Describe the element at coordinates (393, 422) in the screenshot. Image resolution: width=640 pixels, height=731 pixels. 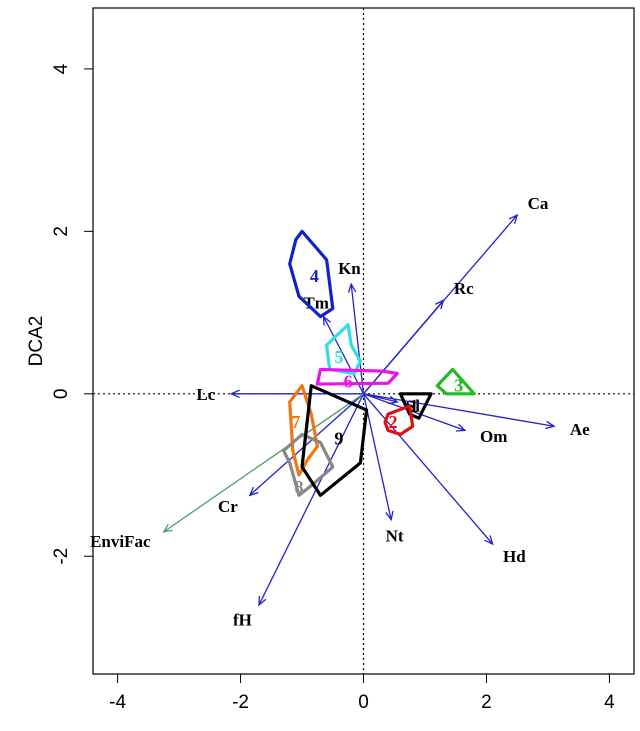
I see `group-label: 2` at that location.